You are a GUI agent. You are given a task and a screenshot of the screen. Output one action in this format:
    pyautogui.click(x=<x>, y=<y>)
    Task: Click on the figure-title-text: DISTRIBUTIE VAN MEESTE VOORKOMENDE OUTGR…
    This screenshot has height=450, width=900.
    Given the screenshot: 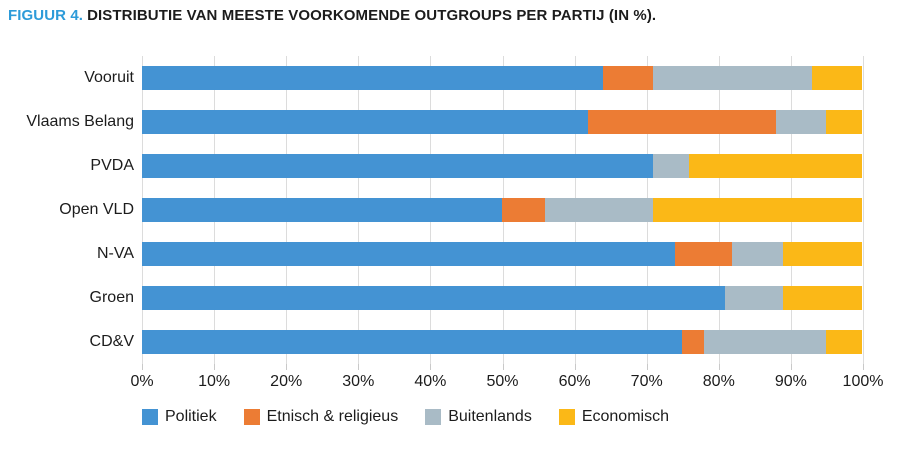 What is the action you would take?
    pyautogui.click(x=372, y=15)
    